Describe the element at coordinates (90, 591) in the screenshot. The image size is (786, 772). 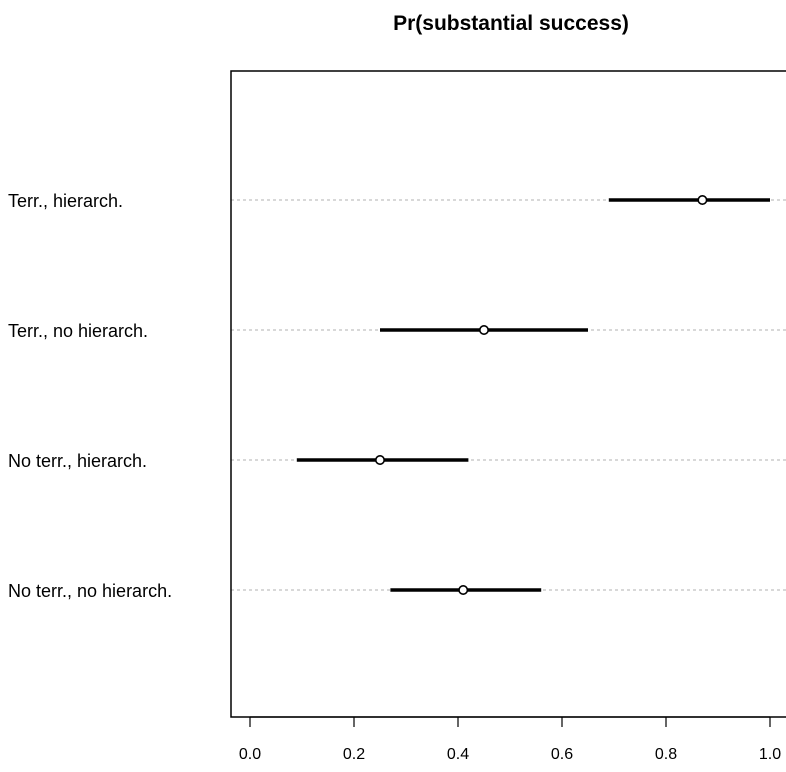
I see `category-label: No terr., no hierarch.` at that location.